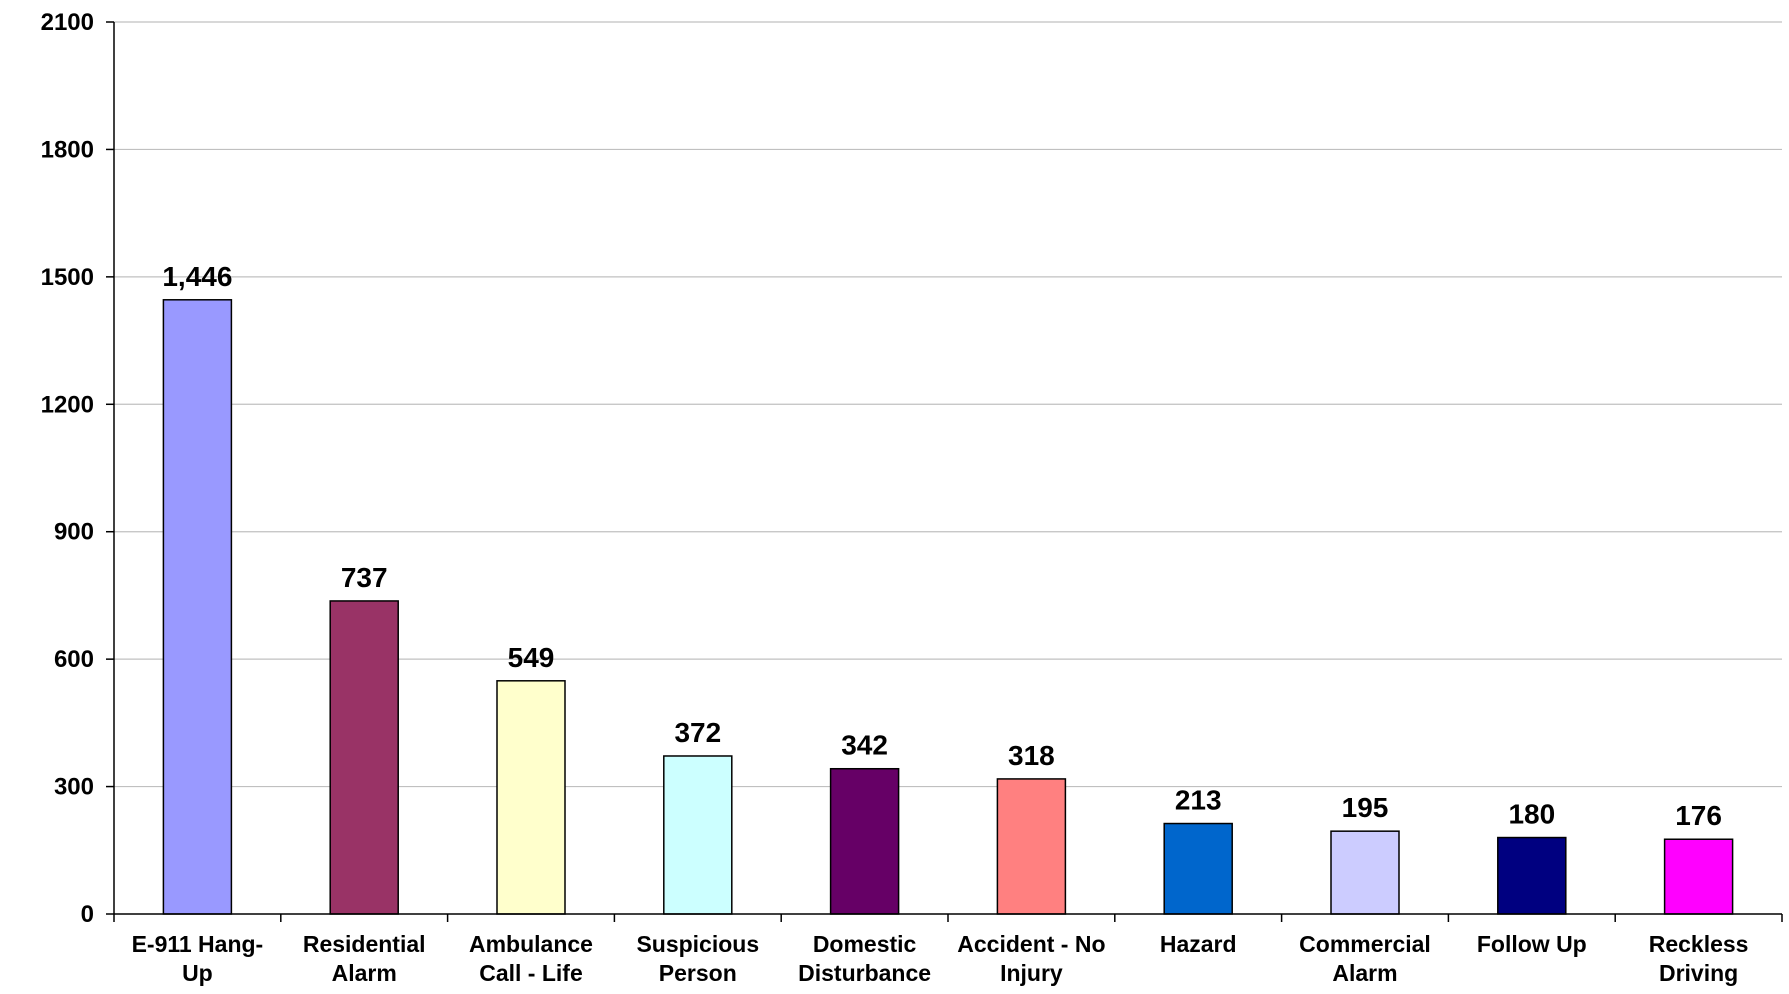 This screenshot has height=994, width=1789. What do you see at coordinates (87, 914) in the screenshot?
I see `y-tick-label: 0` at bounding box center [87, 914].